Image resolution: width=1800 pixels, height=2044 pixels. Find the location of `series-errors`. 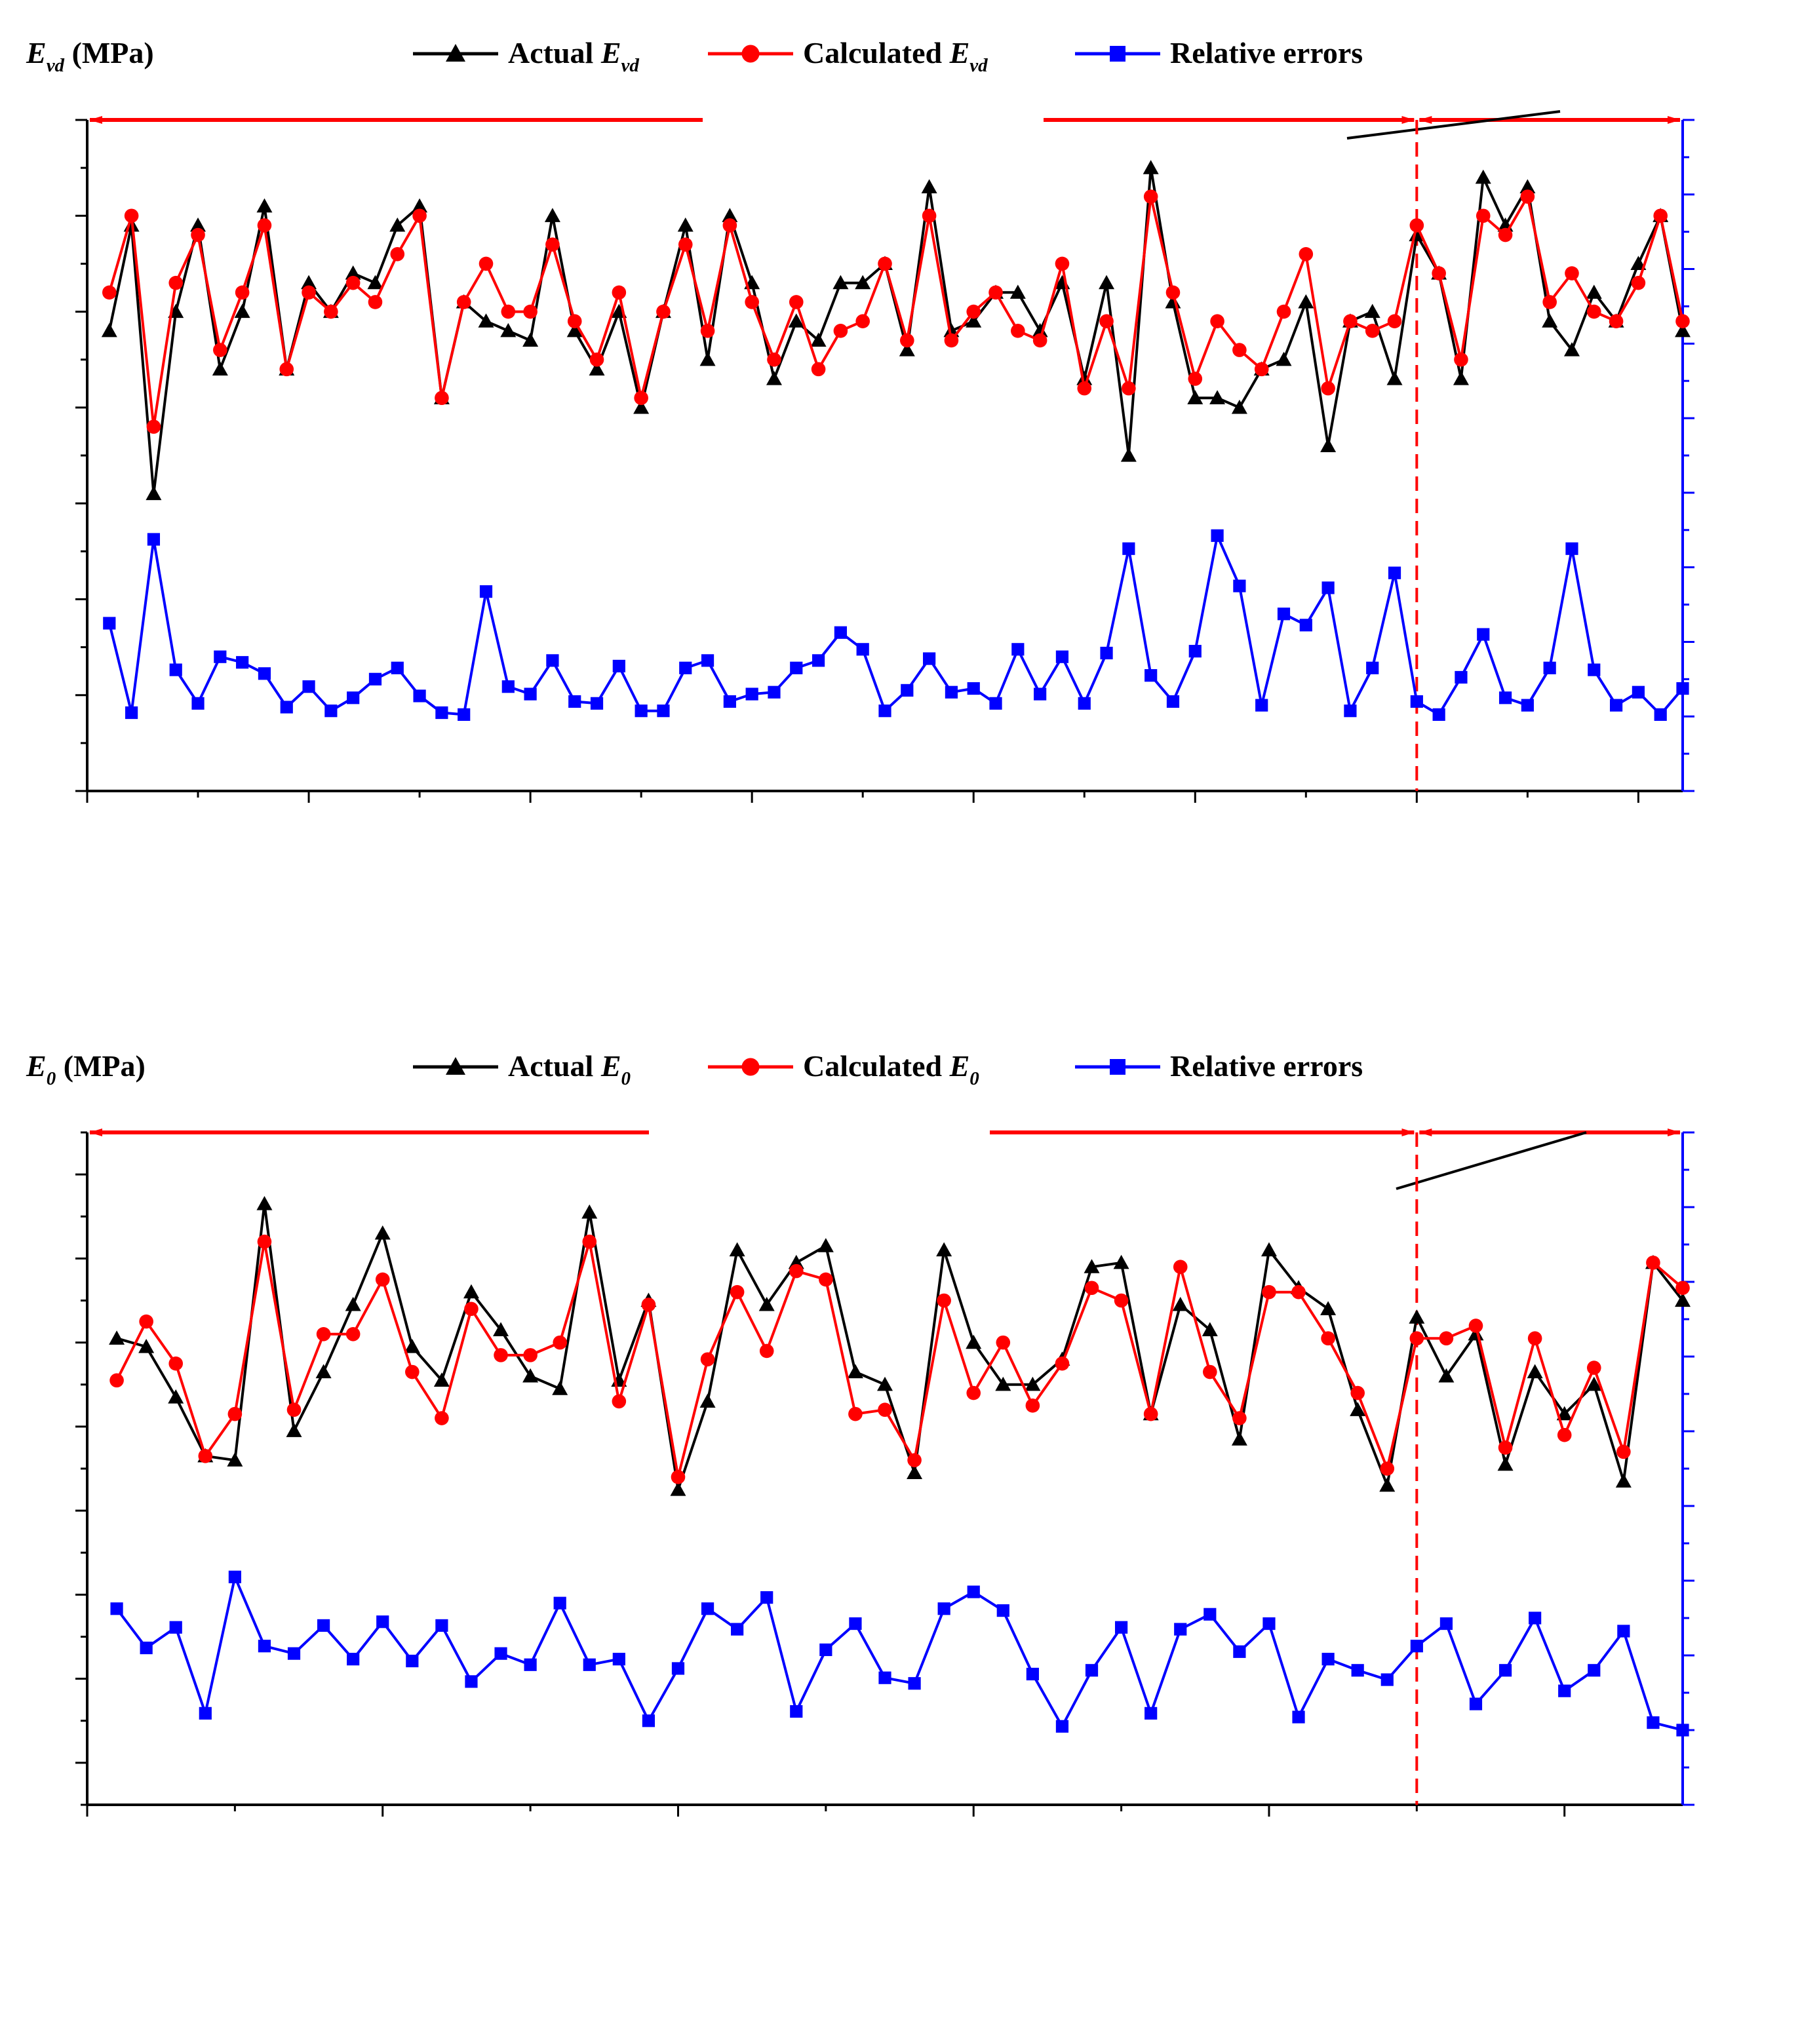

series-errors is located at coordinates (896, 625).